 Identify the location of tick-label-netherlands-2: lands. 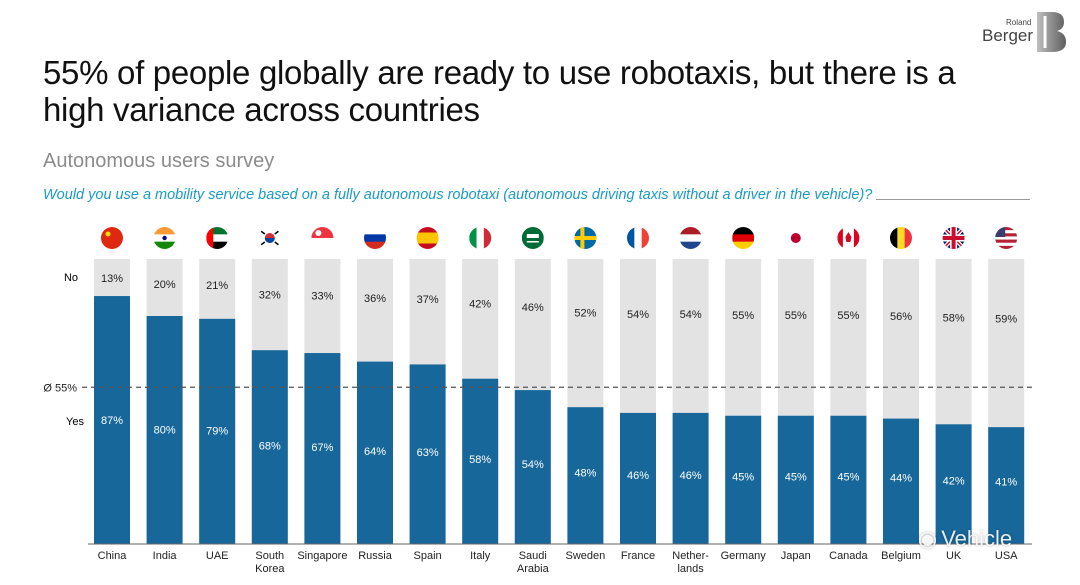
(690, 569).